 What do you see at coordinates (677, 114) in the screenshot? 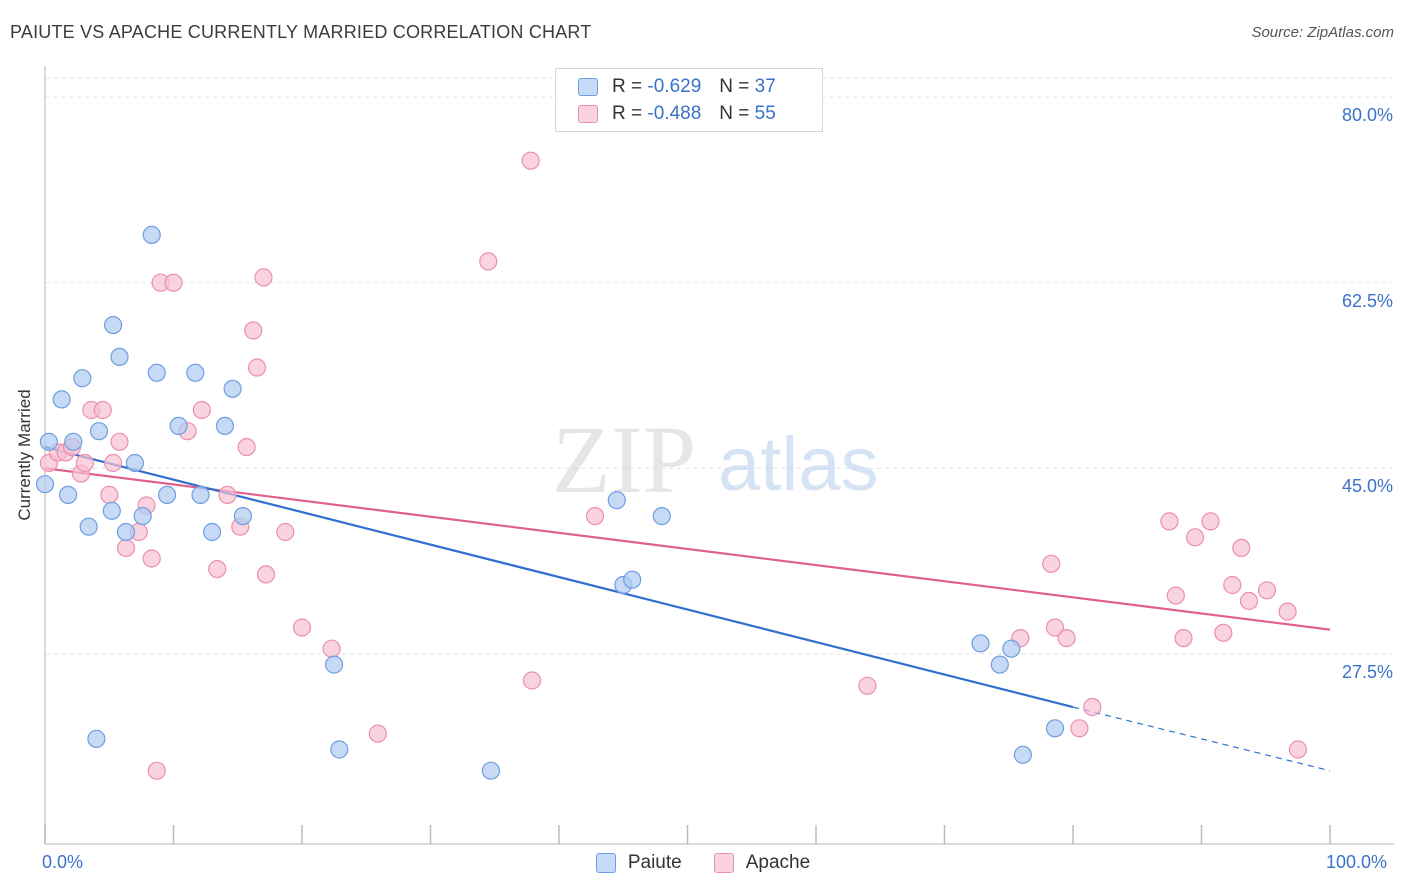
I see `legend-row-apache: R = -0.488 N = 55` at bounding box center [677, 114].